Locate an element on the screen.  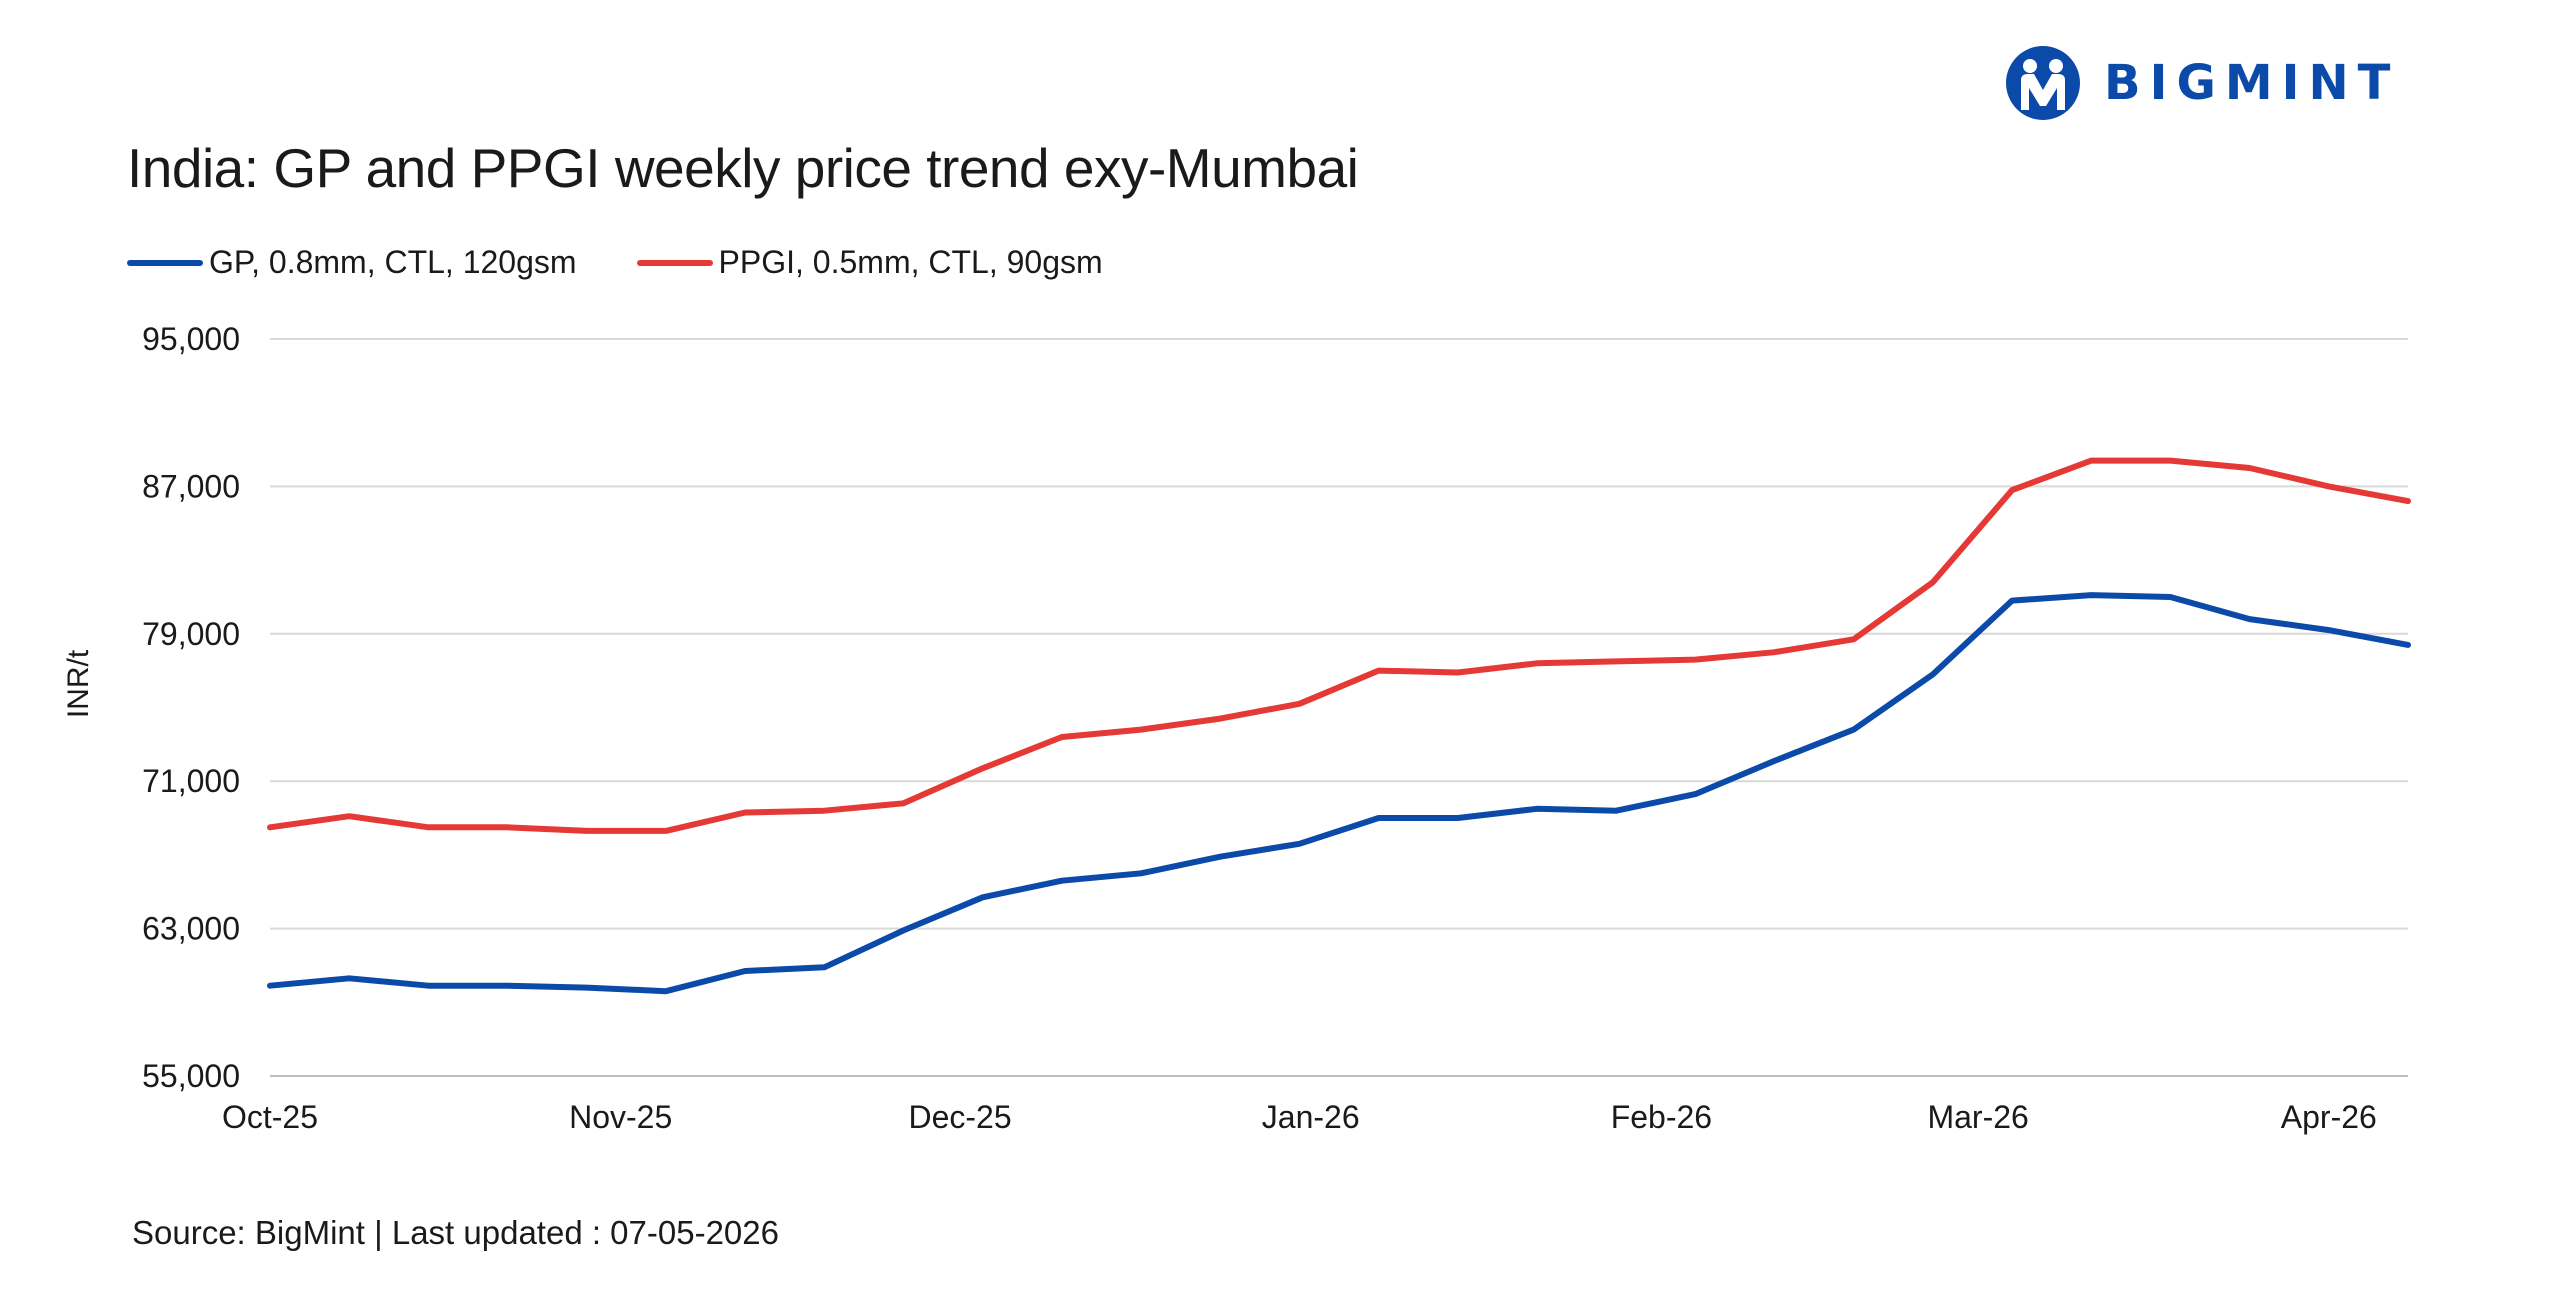
bigmint-logo-icon is located at coordinates (2043, 83).